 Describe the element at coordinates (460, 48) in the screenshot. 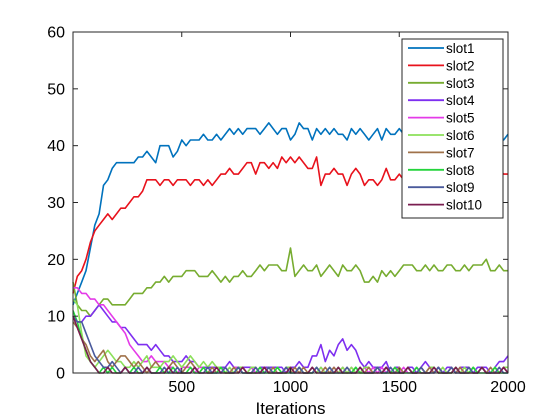

I see `legend-label-slot1: slot1` at that location.